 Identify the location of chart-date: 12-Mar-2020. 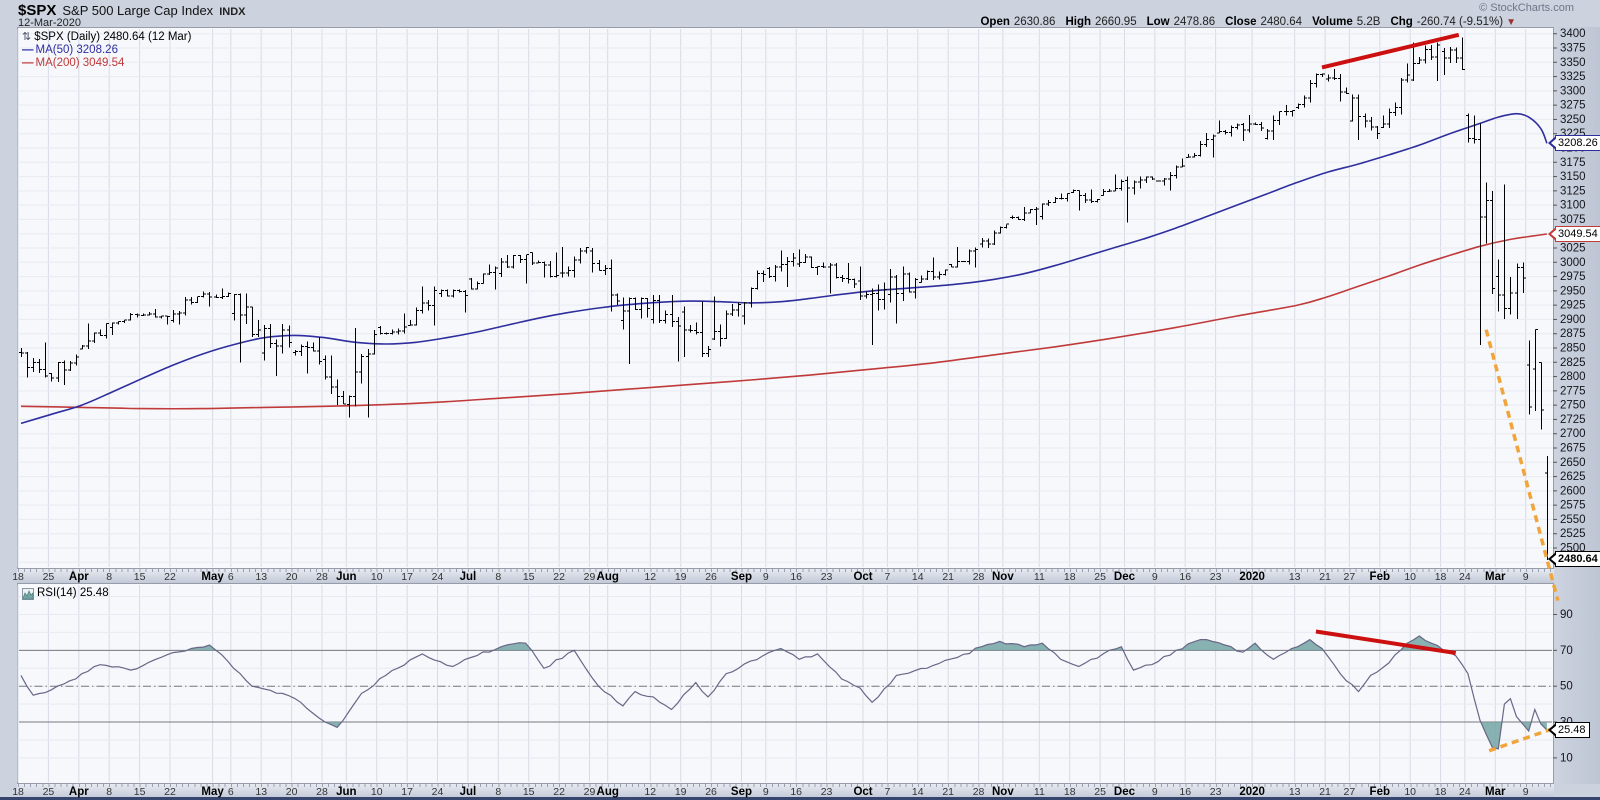
(49, 23).